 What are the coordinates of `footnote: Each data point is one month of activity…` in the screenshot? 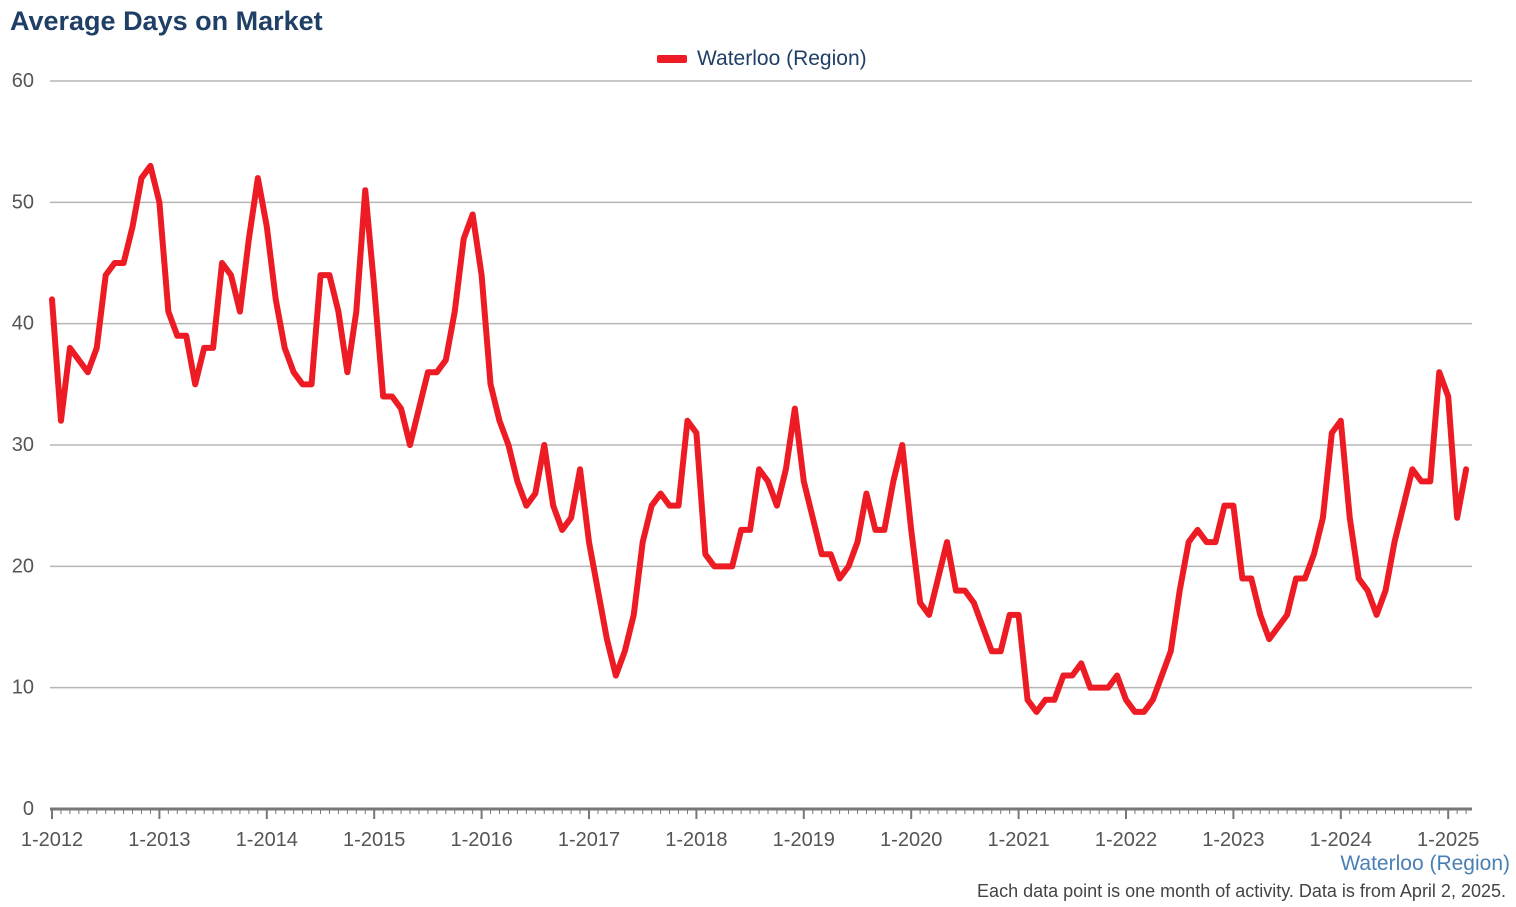 It's located at (1241, 891).